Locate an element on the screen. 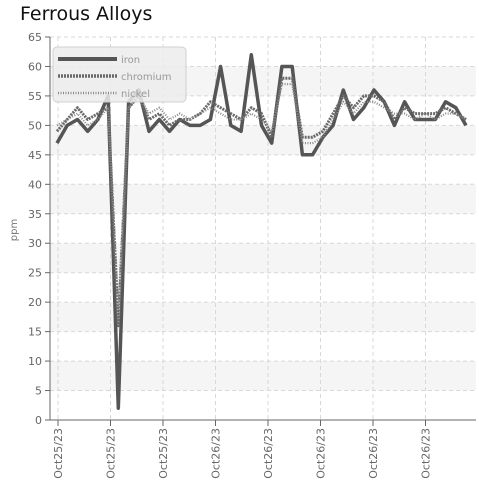 The width and height of the screenshot is (479, 484). y-tick-labels: 0 5 10 15 20 25 30 35 40 45 50 55 60 65 is located at coordinates (39, 229).